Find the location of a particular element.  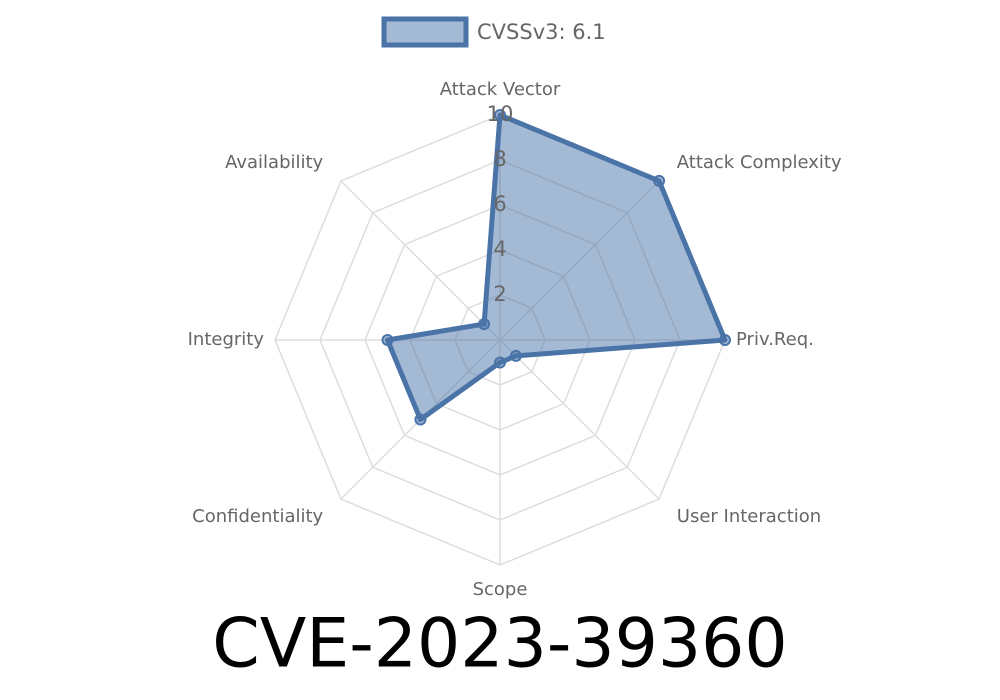

axis-label: Scope is located at coordinates (500, 589).